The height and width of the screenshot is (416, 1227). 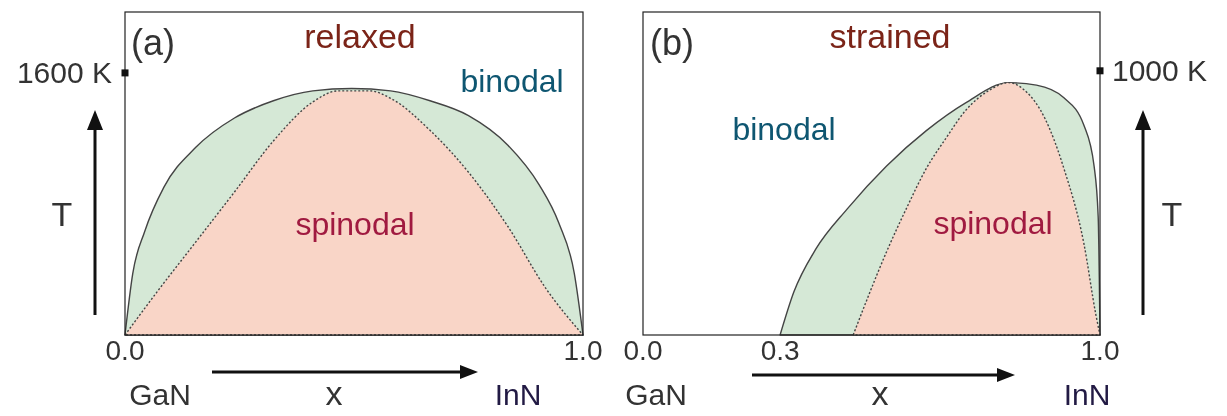 What do you see at coordinates (153, 42) in the screenshot?
I see `text: (a)` at bounding box center [153, 42].